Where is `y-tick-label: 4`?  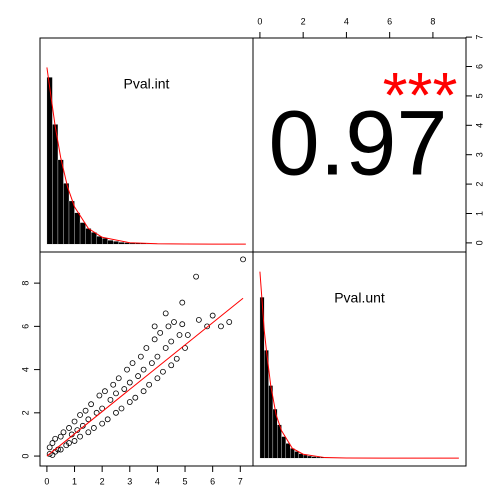
y-tick-label: 4 is located at coordinates (25, 369).